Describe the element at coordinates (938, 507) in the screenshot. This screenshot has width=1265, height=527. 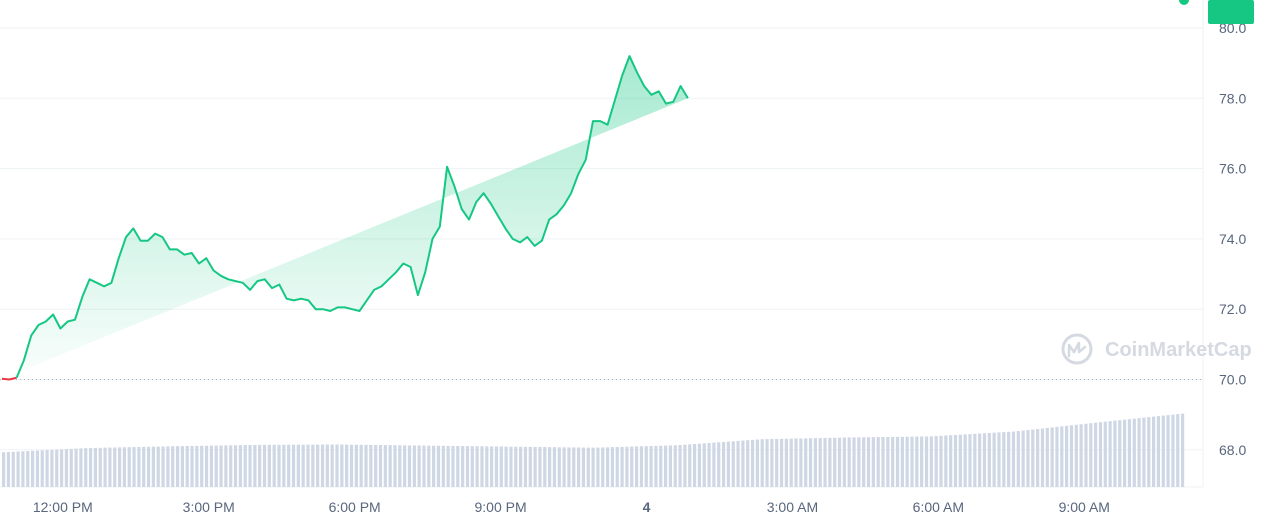
I see `x-tick-label: 6:00 AM` at that location.